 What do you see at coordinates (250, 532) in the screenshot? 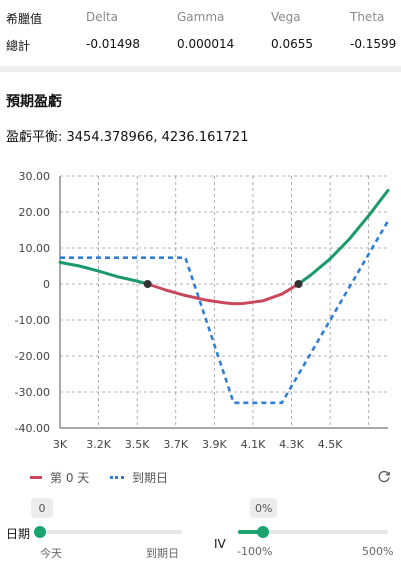
I see `iv-slider-fill` at bounding box center [250, 532].